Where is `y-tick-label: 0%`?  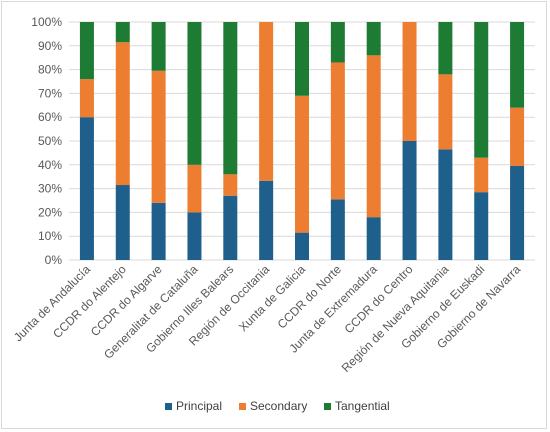 y-tick-label: 0% is located at coordinates (54, 260).